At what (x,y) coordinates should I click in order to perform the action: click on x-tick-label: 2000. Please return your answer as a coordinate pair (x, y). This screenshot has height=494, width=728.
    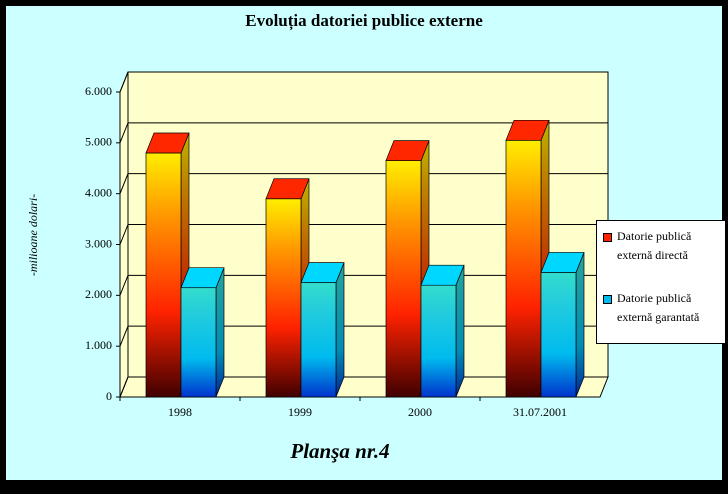
    Looking at the image, I should click on (420, 412).